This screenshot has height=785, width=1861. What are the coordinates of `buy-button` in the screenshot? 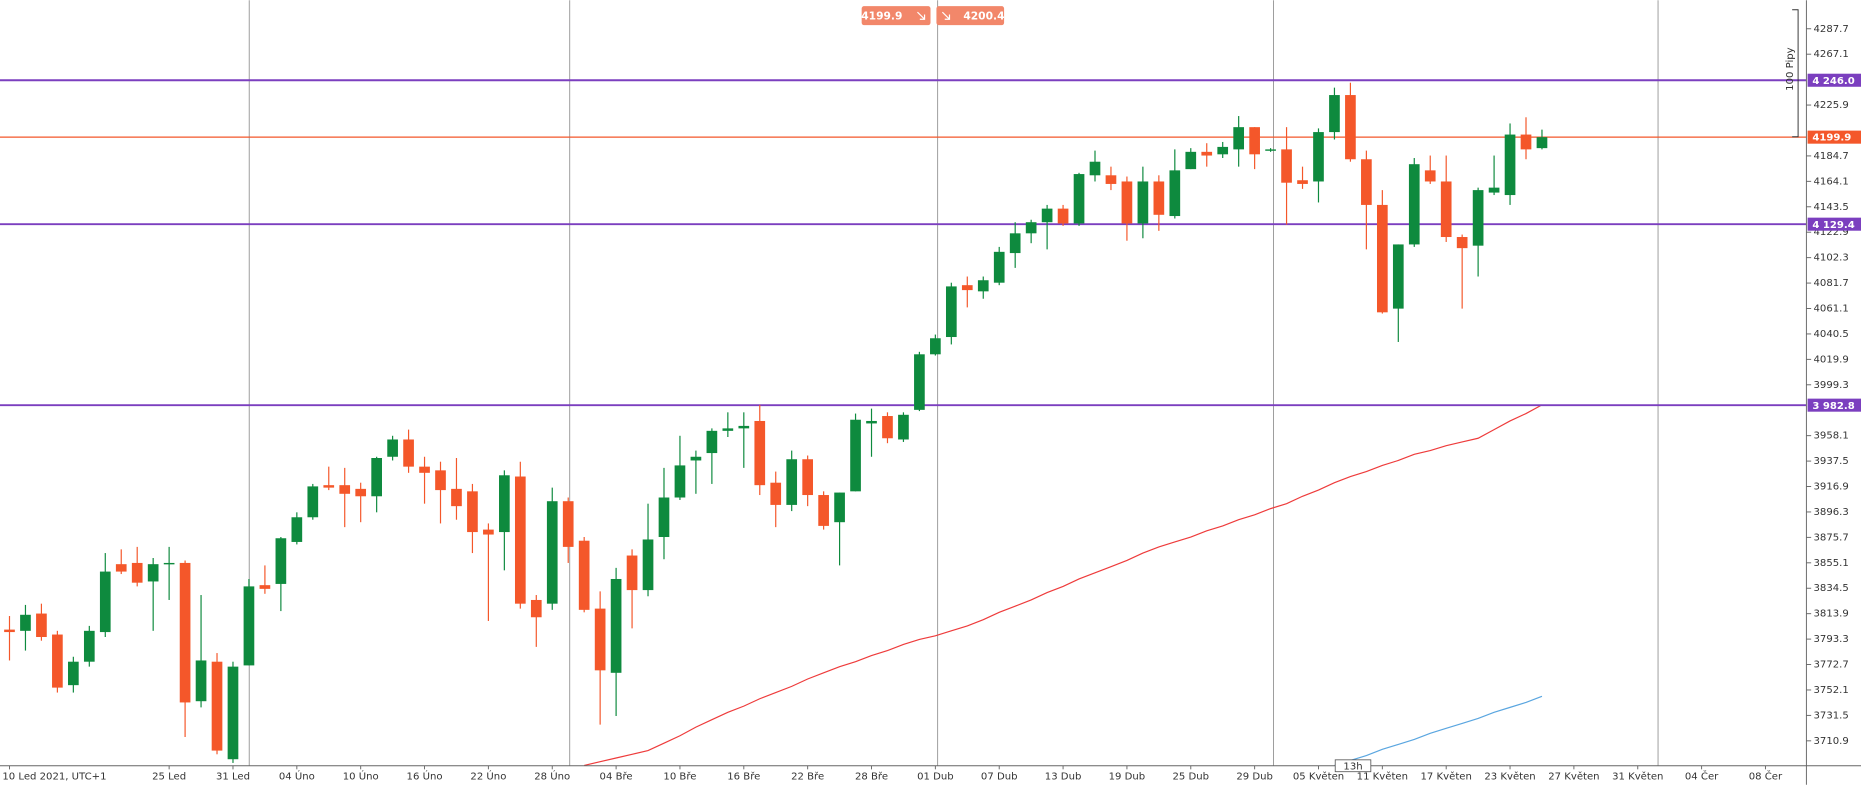 It's located at (970, 16).